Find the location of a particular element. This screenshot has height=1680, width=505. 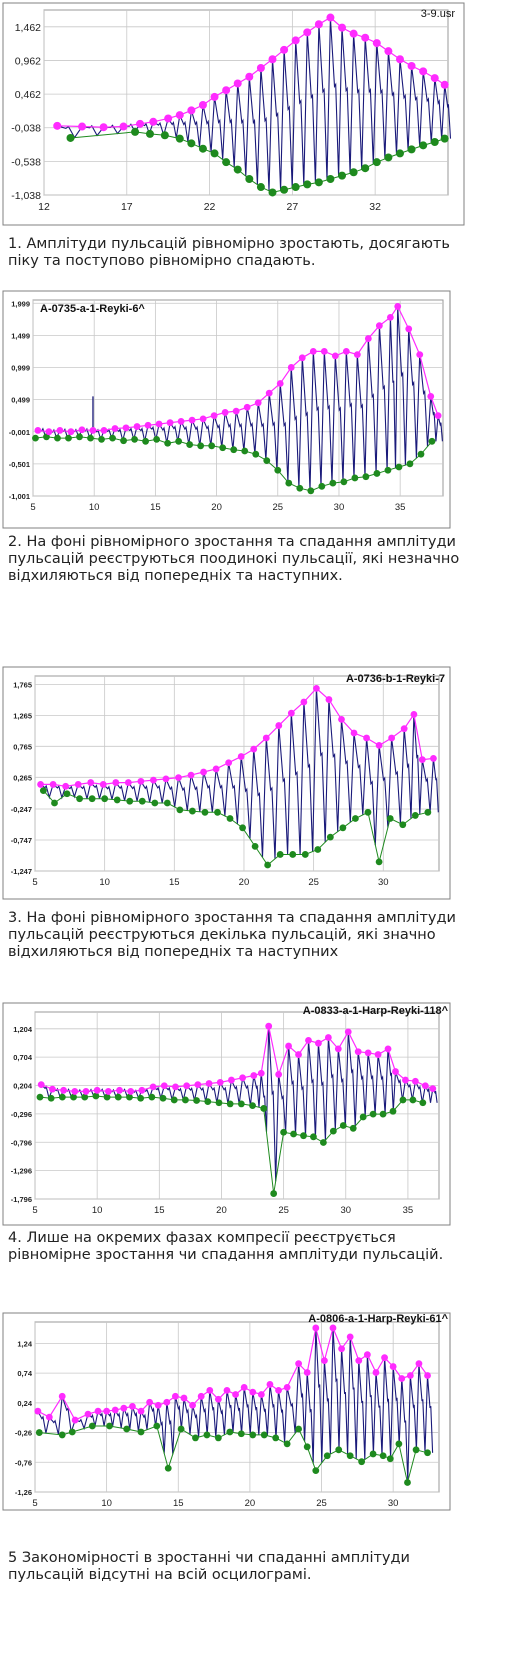

y-tick-label: 0,704 is located at coordinates (23, 1057).